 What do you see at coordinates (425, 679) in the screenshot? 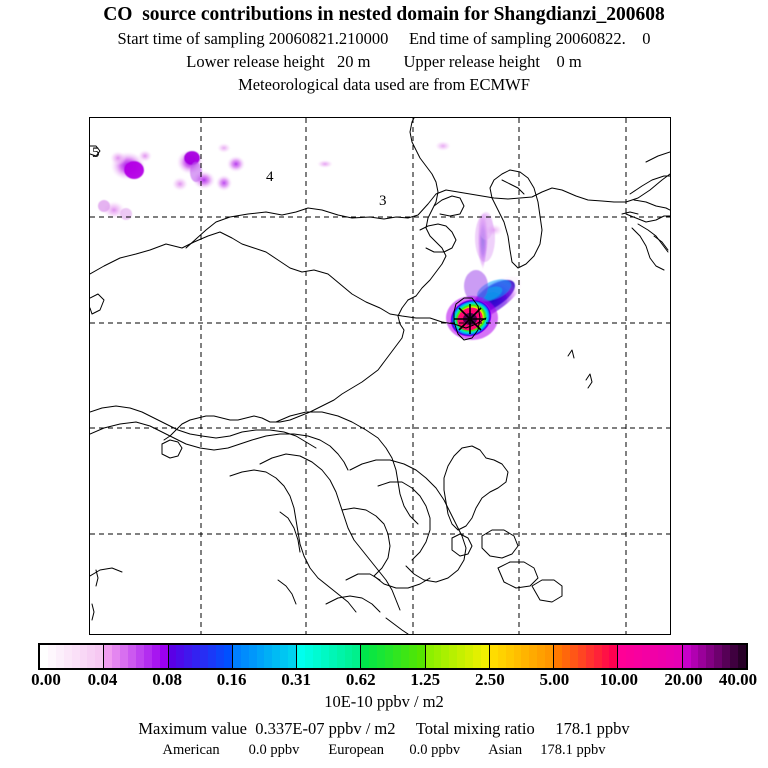
I see `colorbar-tick-6: 1.25` at bounding box center [425, 679].